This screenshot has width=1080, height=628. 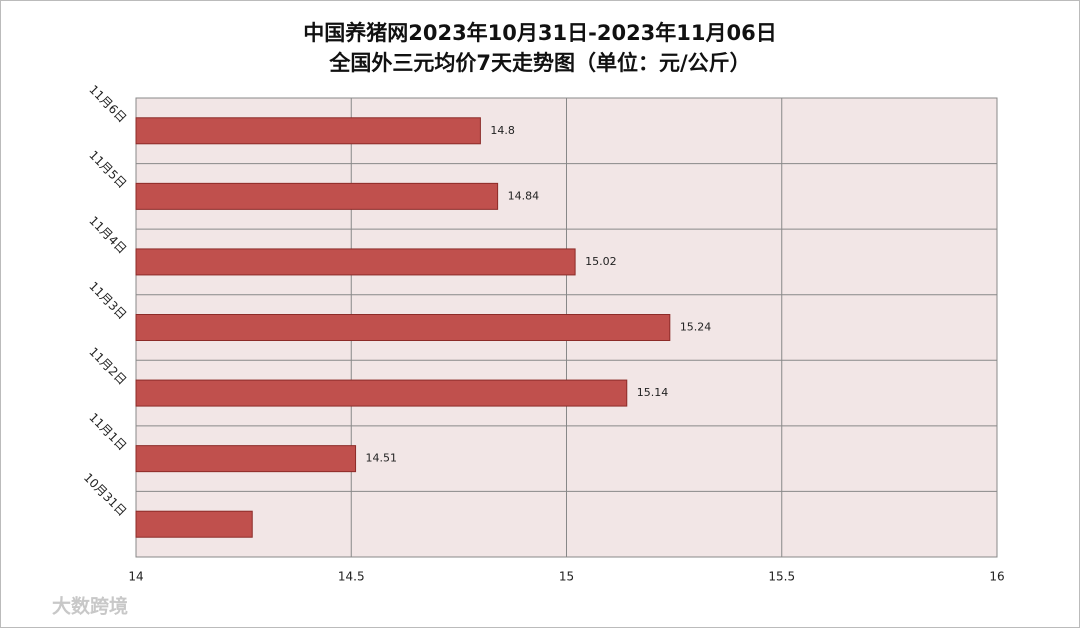 What do you see at coordinates (135, 577) in the screenshot?
I see `x-tick-label: 14` at bounding box center [135, 577].